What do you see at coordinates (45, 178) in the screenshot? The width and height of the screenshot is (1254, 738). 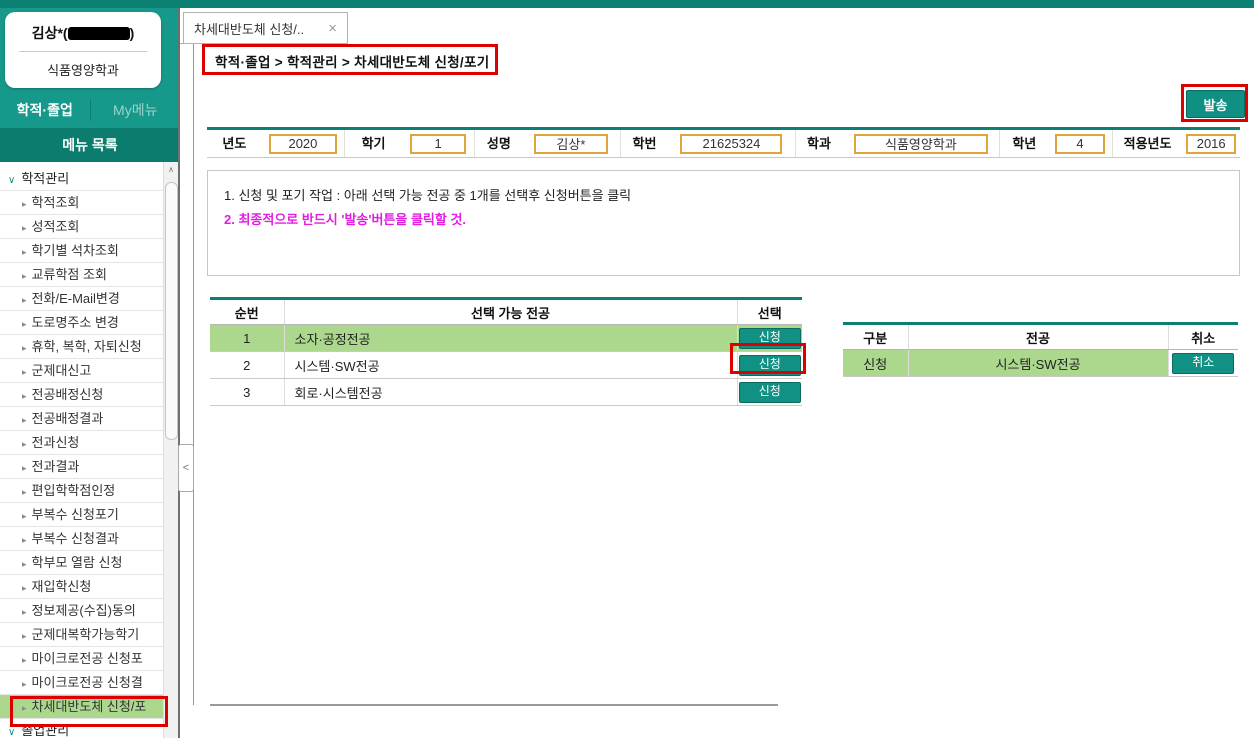 I see `sidebar-menu-item-label: 학적관리` at bounding box center [45, 178].